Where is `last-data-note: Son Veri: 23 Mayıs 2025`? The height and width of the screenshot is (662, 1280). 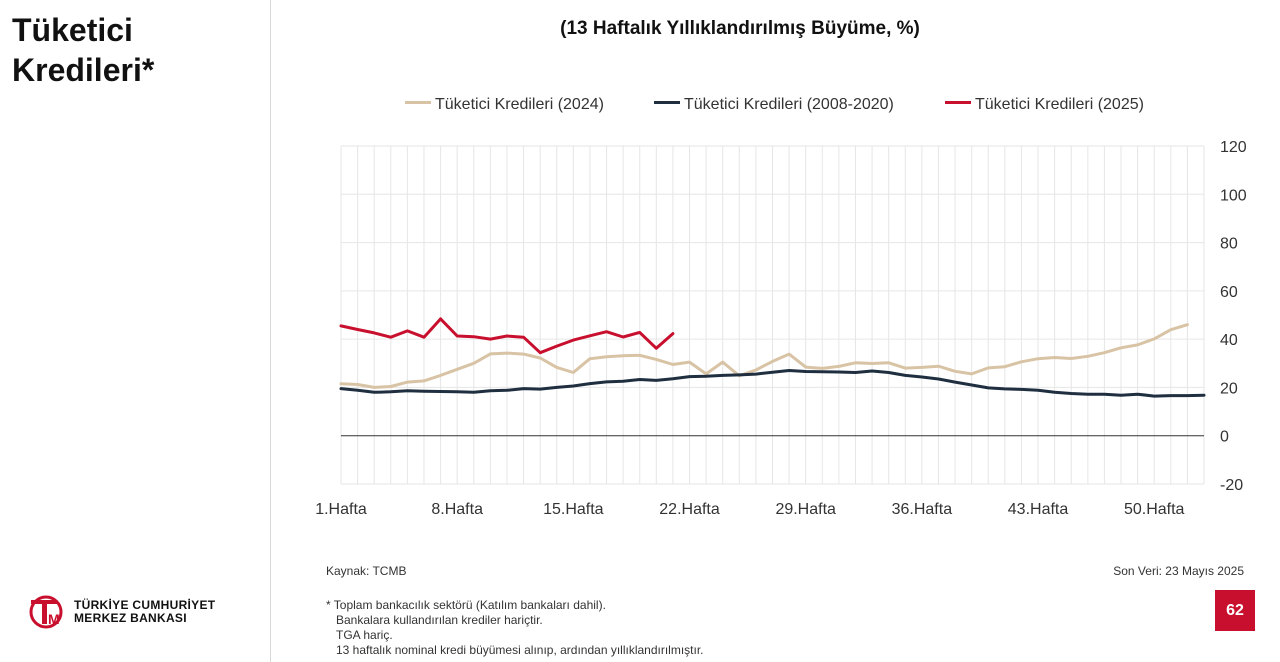
last-data-note: Son Veri: 23 Mayıs 2025 is located at coordinates (1178, 571).